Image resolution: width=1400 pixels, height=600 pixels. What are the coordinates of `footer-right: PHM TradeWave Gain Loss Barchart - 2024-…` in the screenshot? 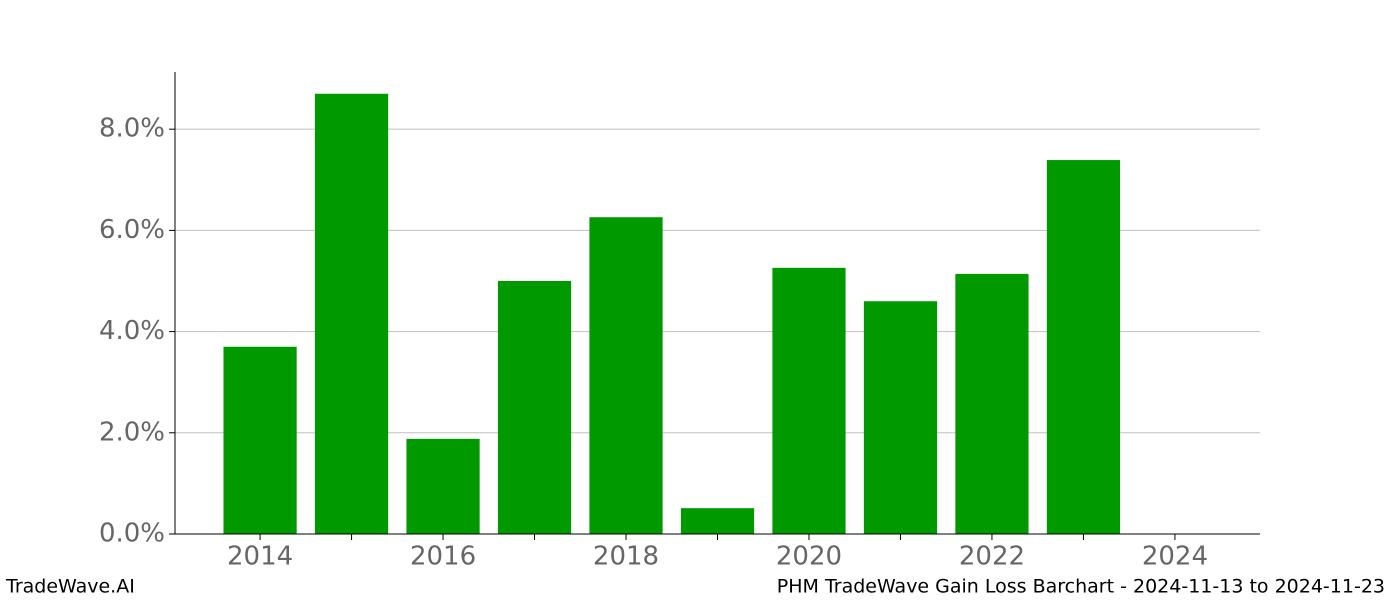 It's located at (1081, 587).